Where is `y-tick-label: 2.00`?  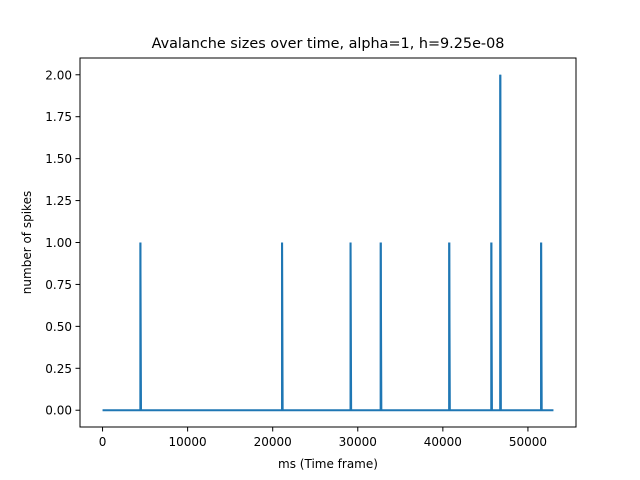 y-tick-label: 2.00 is located at coordinates (58, 75).